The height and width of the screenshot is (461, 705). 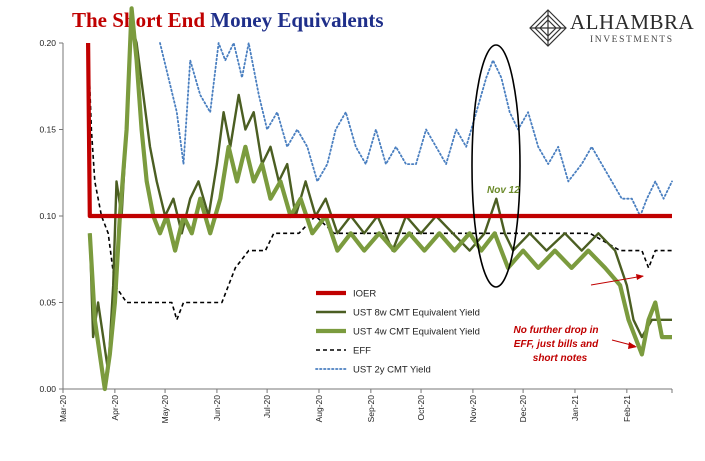 What do you see at coordinates (47, 130) in the screenshot?
I see `y-tick-label: 0.15` at bounding box center [47, 130].